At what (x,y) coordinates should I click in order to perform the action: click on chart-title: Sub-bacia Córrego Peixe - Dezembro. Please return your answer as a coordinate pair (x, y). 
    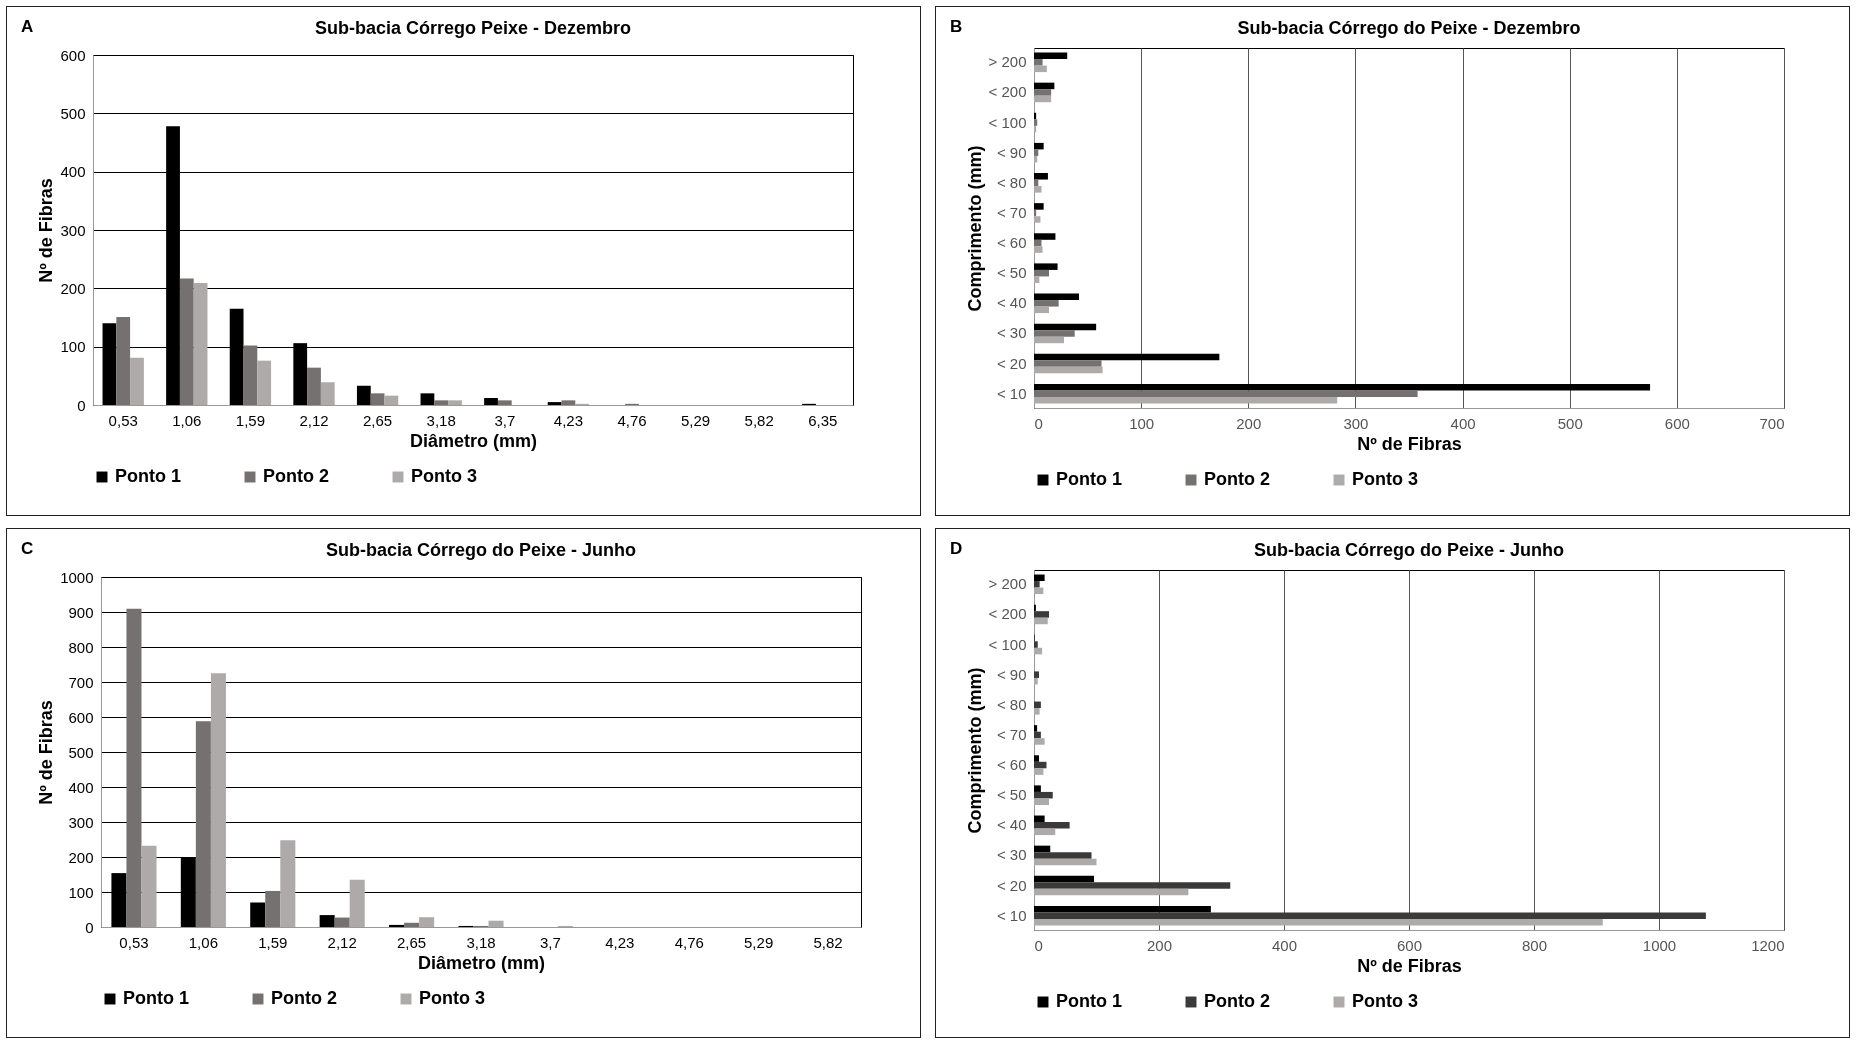
    Looking at the image, I should click on (473, 28).